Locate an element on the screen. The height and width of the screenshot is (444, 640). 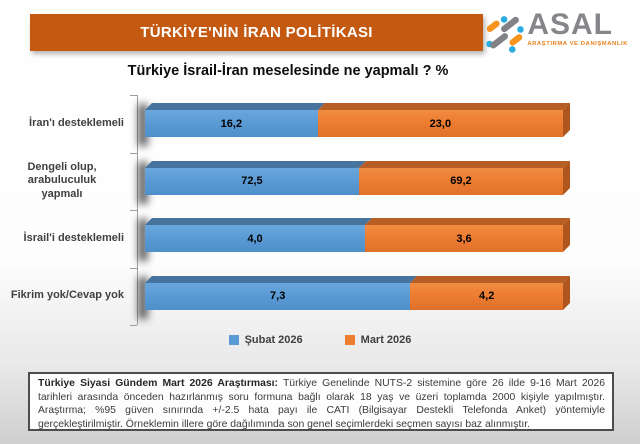
stacked-bar: 16,2 23,0 is located at coordinates (357, 120).